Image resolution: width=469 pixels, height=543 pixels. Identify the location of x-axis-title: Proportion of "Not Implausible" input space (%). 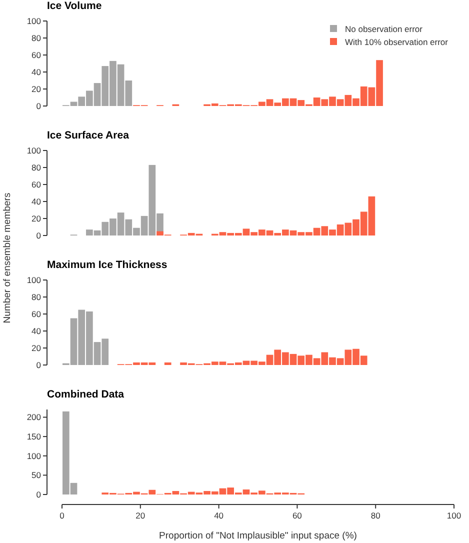
(258, 536).